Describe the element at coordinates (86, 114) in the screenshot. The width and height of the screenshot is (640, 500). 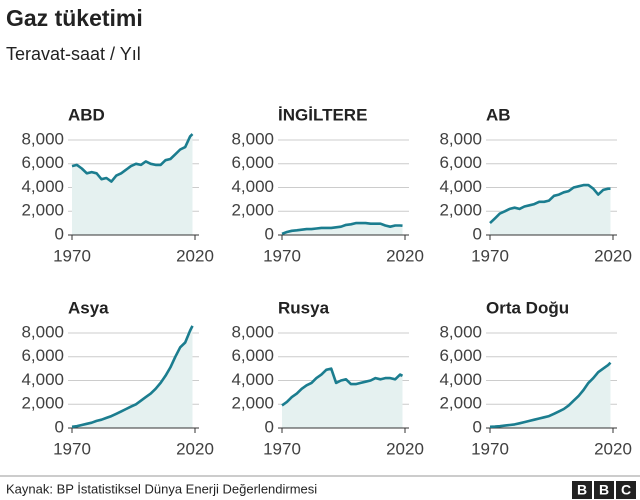
I see `panel-title: ABD` at that location.